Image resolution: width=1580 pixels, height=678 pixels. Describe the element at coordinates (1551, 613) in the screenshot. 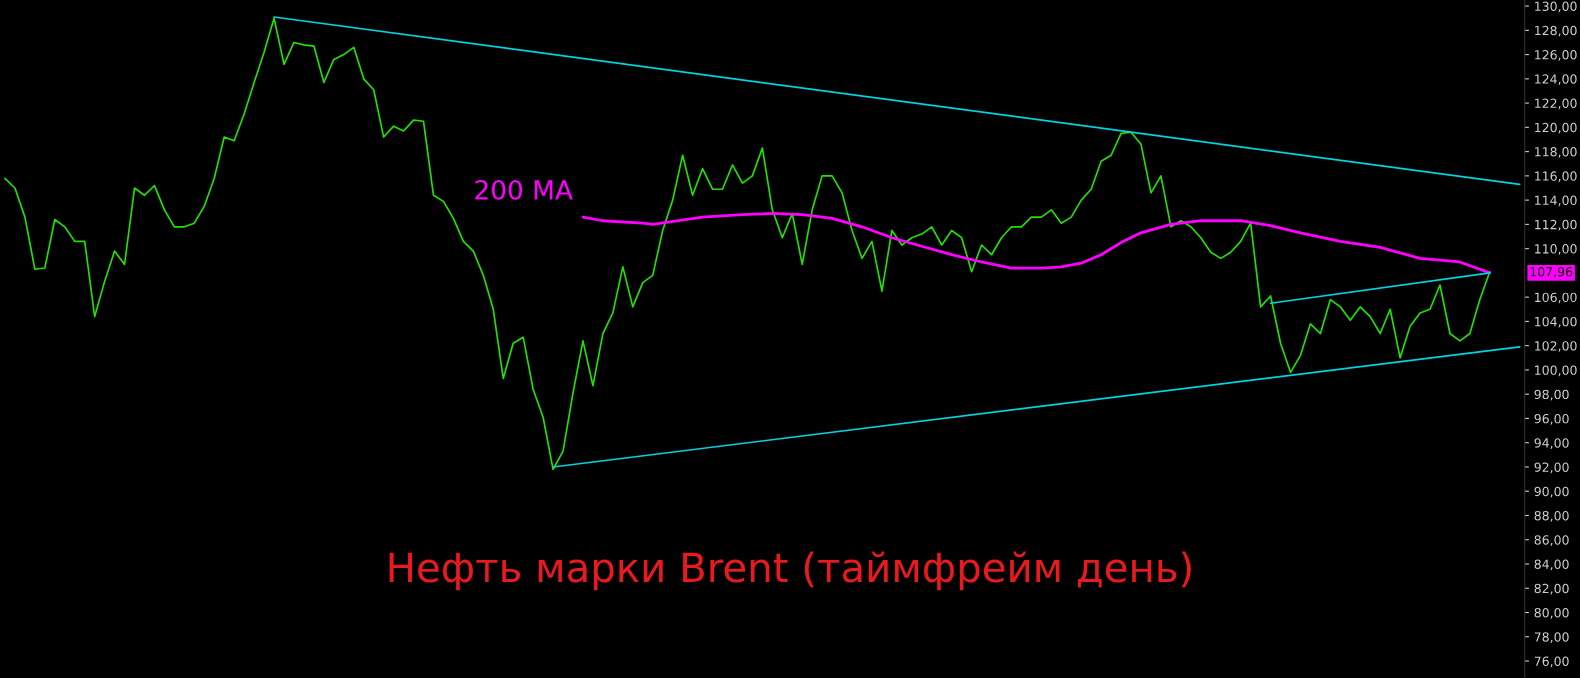

I see `y-tick-label: 80,00` at that location.